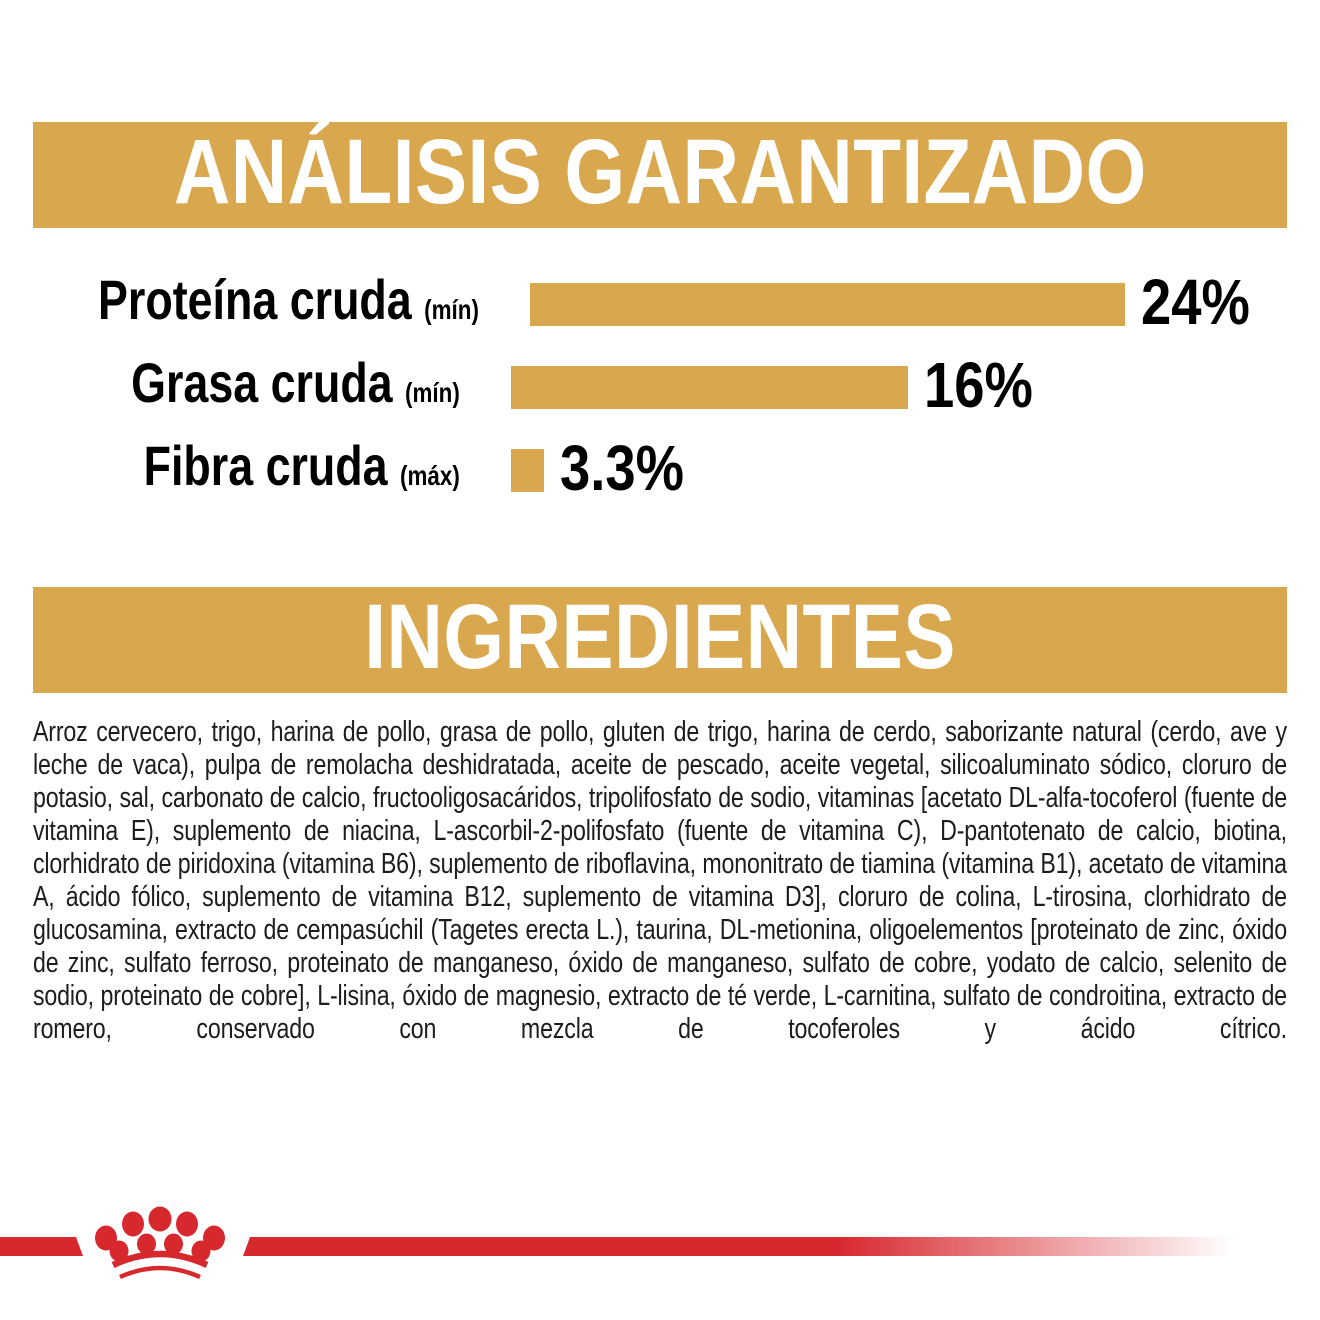 This screenshot has width=1320, height=1320. What do you see at coordinates (262, 382) in the screenshot?
I see `nutrient-name: Grasa cruda` at bounding box center [262, 382].